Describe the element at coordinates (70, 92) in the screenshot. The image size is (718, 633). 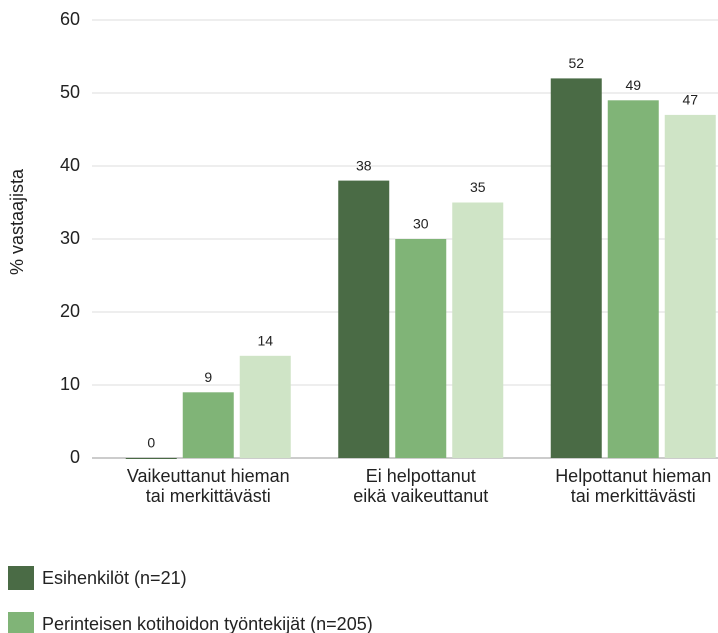
I see `y-tick-label: 50` at that location.